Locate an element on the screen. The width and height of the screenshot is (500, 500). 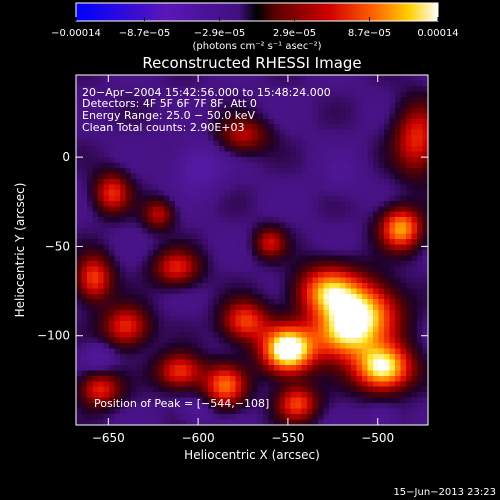
y-tick-label: 0 is located at coordinates (66, 157).